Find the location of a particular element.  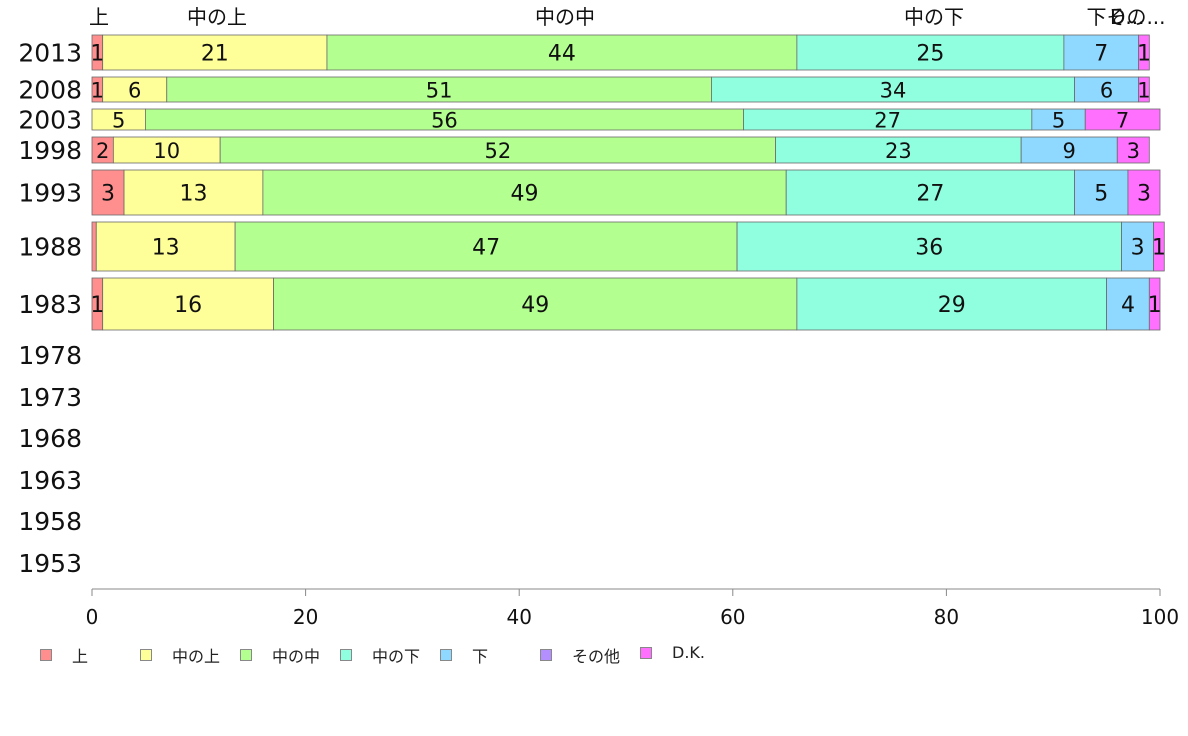

data-label: 36 is located at coordinates (929, 248).